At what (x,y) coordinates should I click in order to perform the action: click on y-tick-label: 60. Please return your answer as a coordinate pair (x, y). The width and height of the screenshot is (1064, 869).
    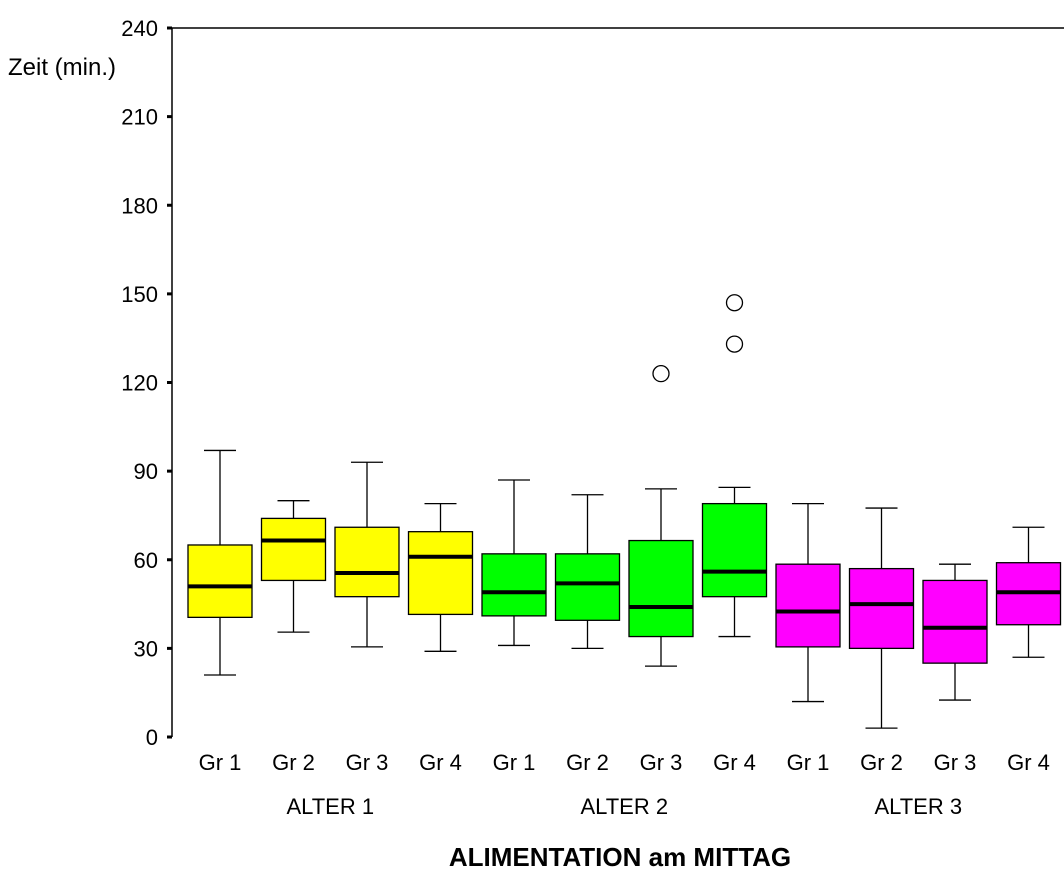
    Looking at the image, I should click on (146, 560).